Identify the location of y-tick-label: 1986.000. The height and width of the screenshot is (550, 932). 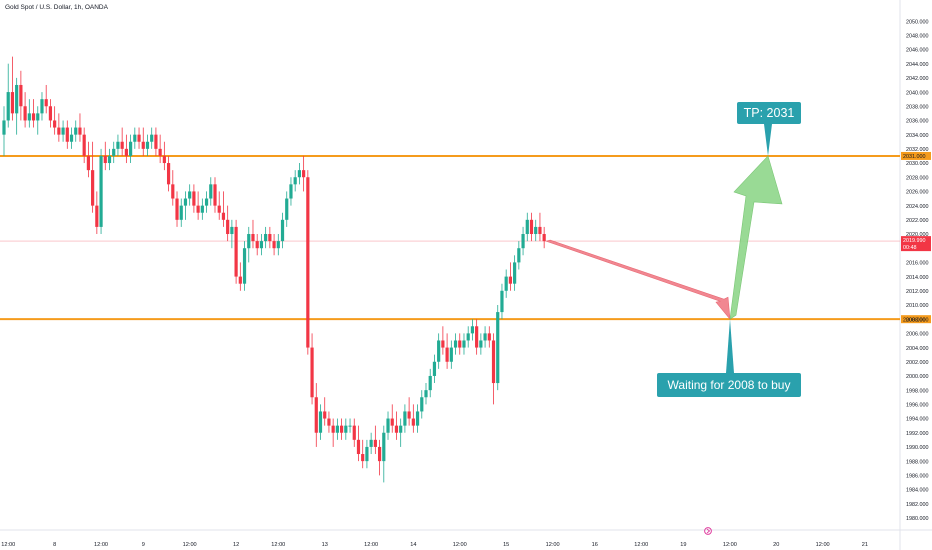
(917, 477).